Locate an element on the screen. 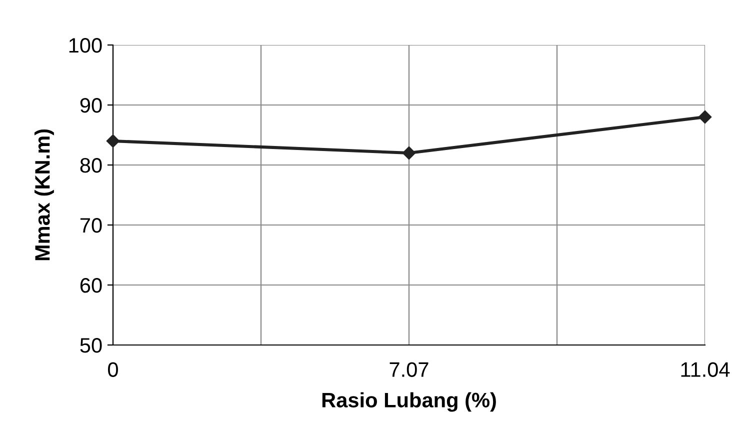  y-tick-label: 50 is located at coordinates (91, 345).